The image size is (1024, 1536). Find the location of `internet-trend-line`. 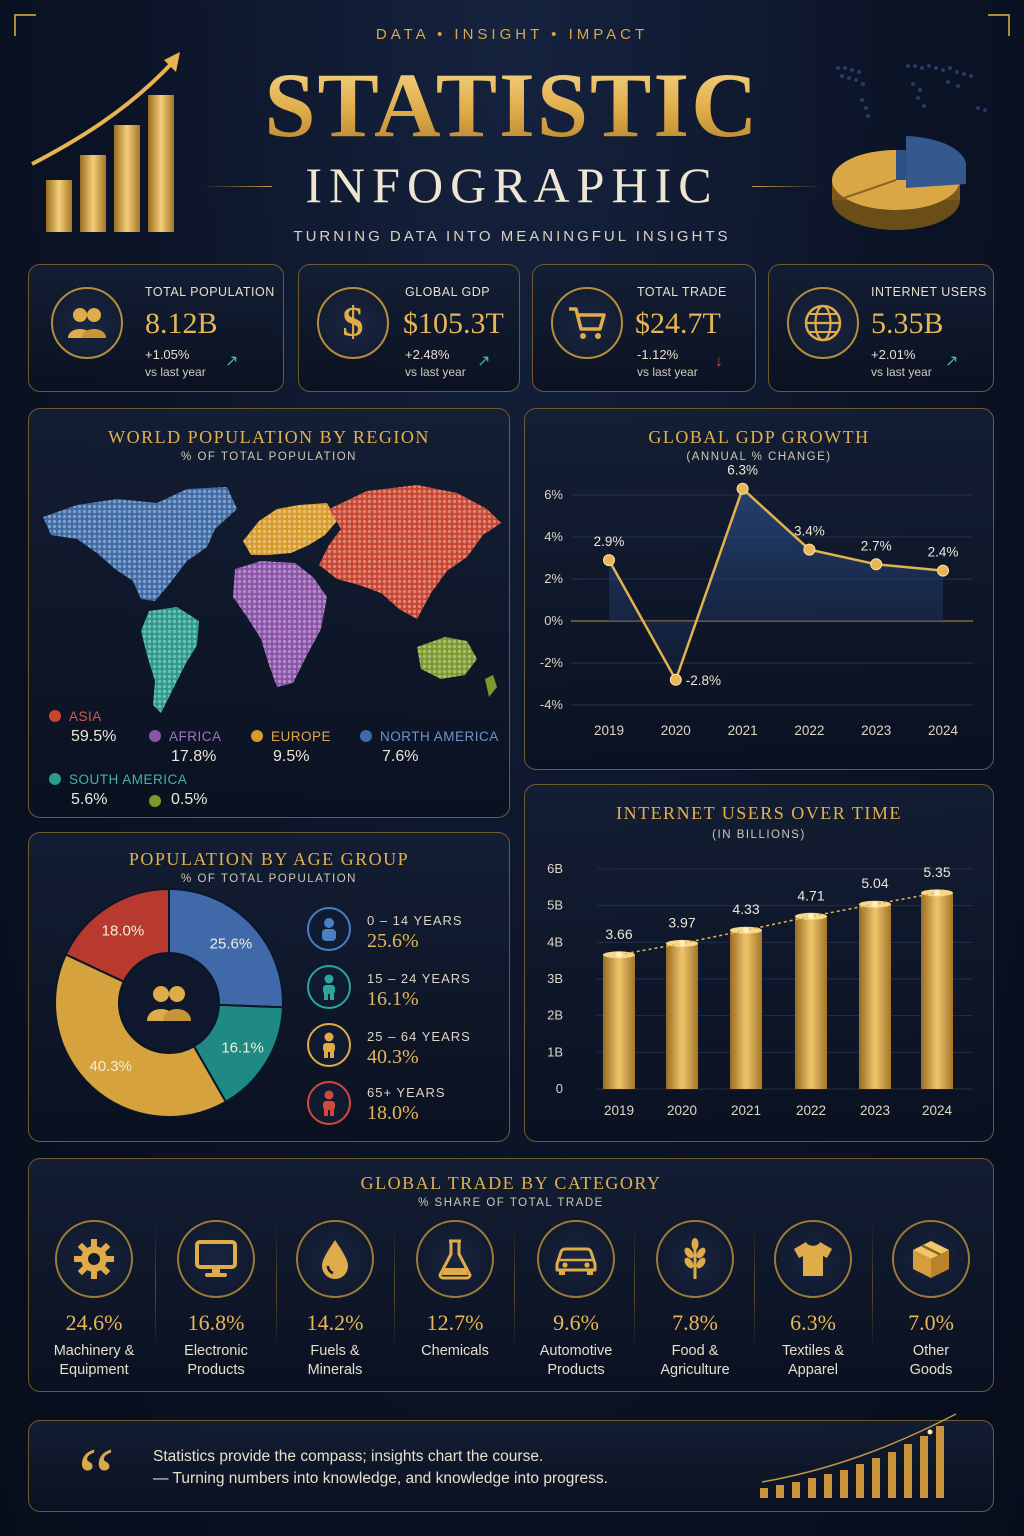

internet-trend-line is located at coordinates (778, 924).